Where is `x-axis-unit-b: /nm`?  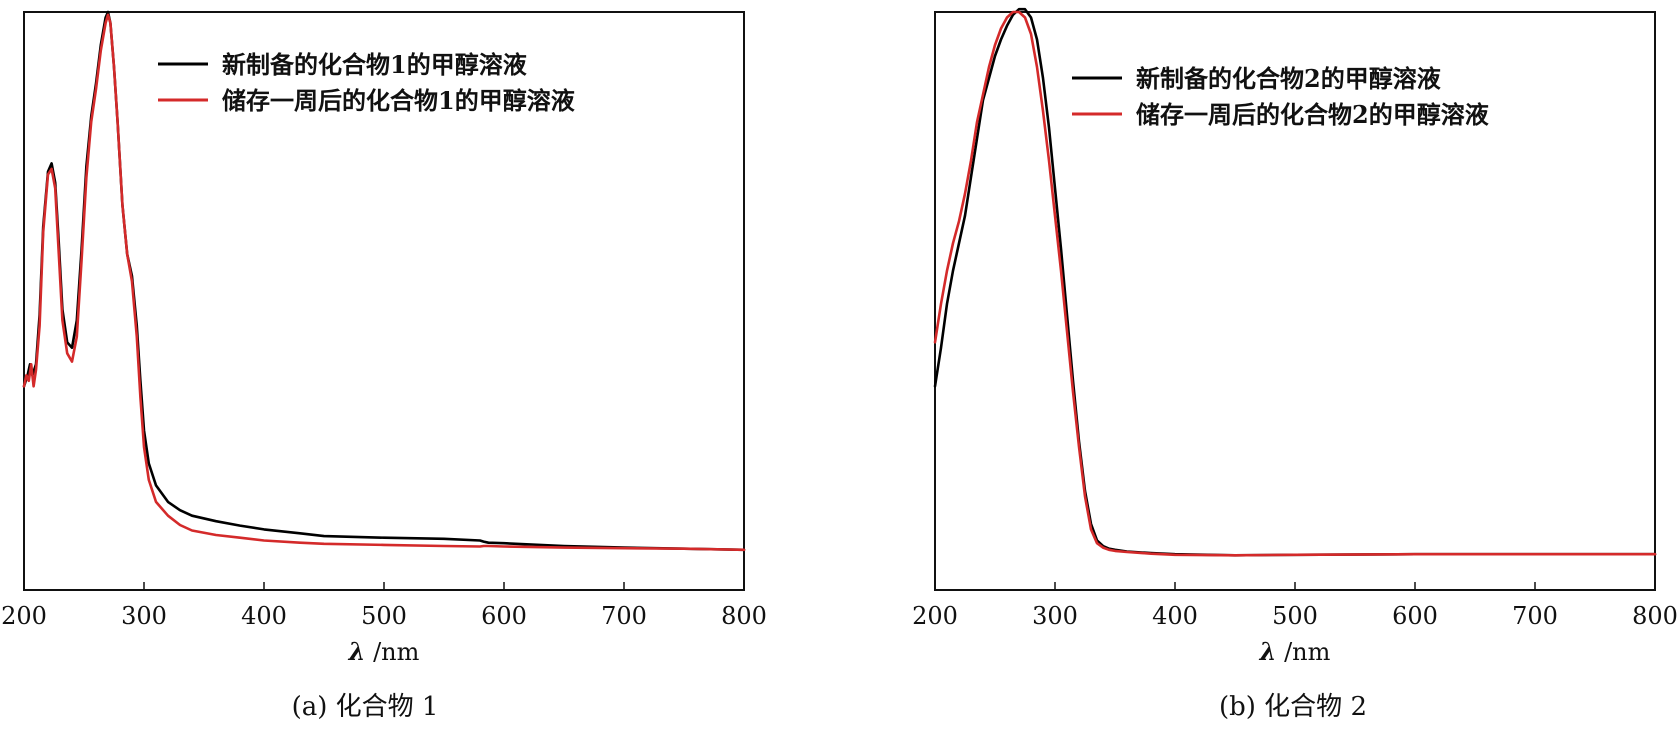
x-axis-unit-b: /nm is located at coordinates (1303, 652).